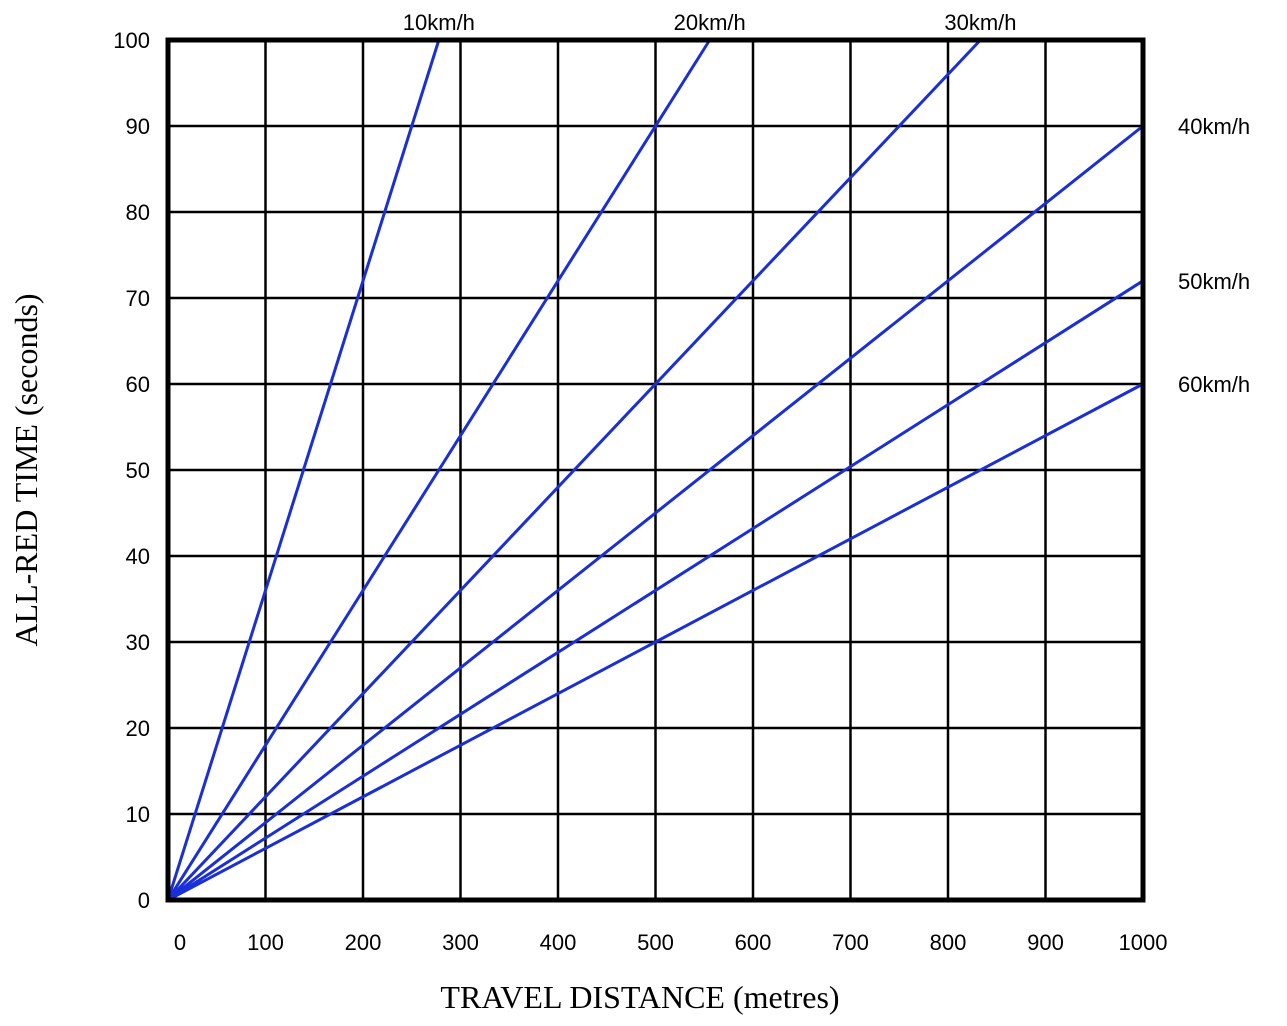 The width and height of the screenshot is (1287, 1026). Describe the element at coordinates (138, 384) in the screenshot. I see `y-tick-label: 60` at that location.